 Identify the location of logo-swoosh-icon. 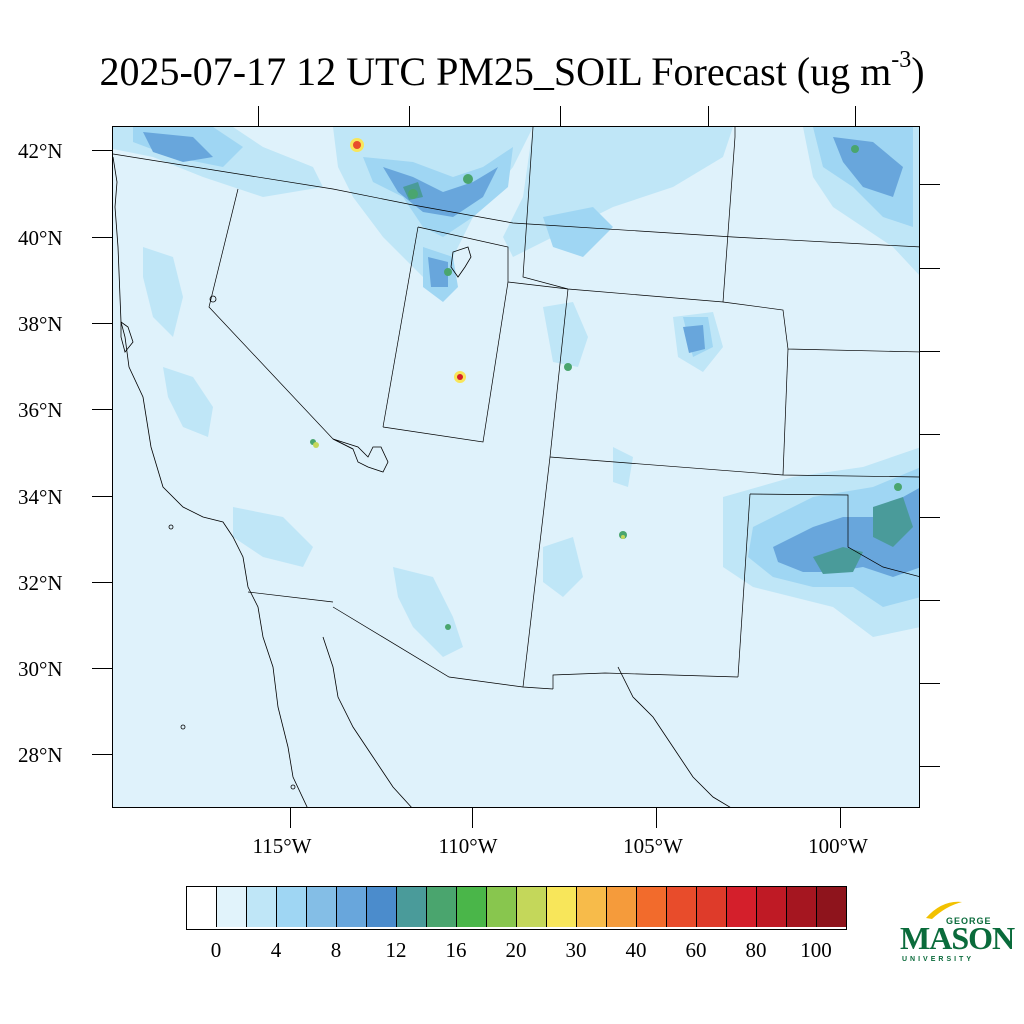
(944, 910).